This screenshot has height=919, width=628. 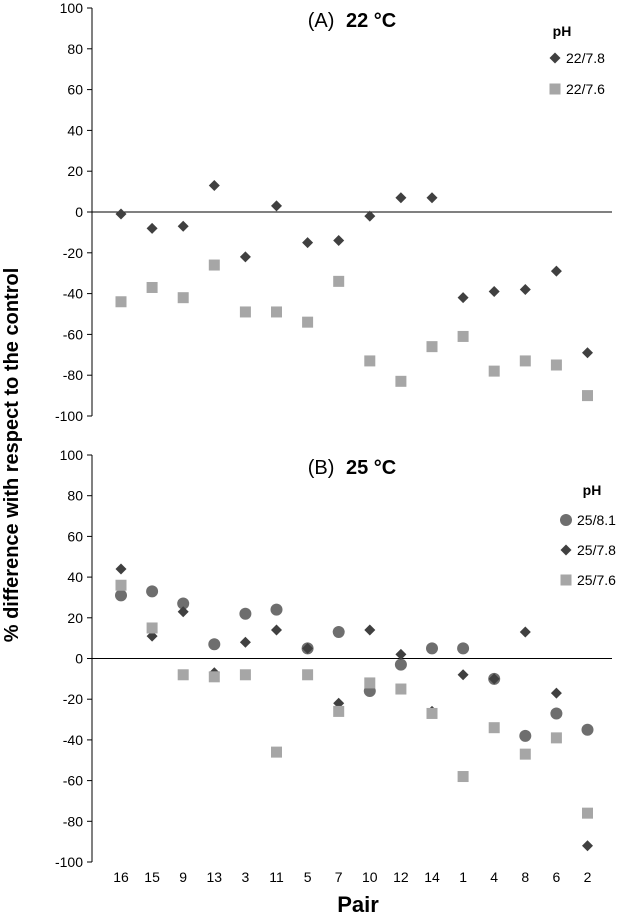 I want to click on x-tick-label: 10, so click(x=370, y=877).